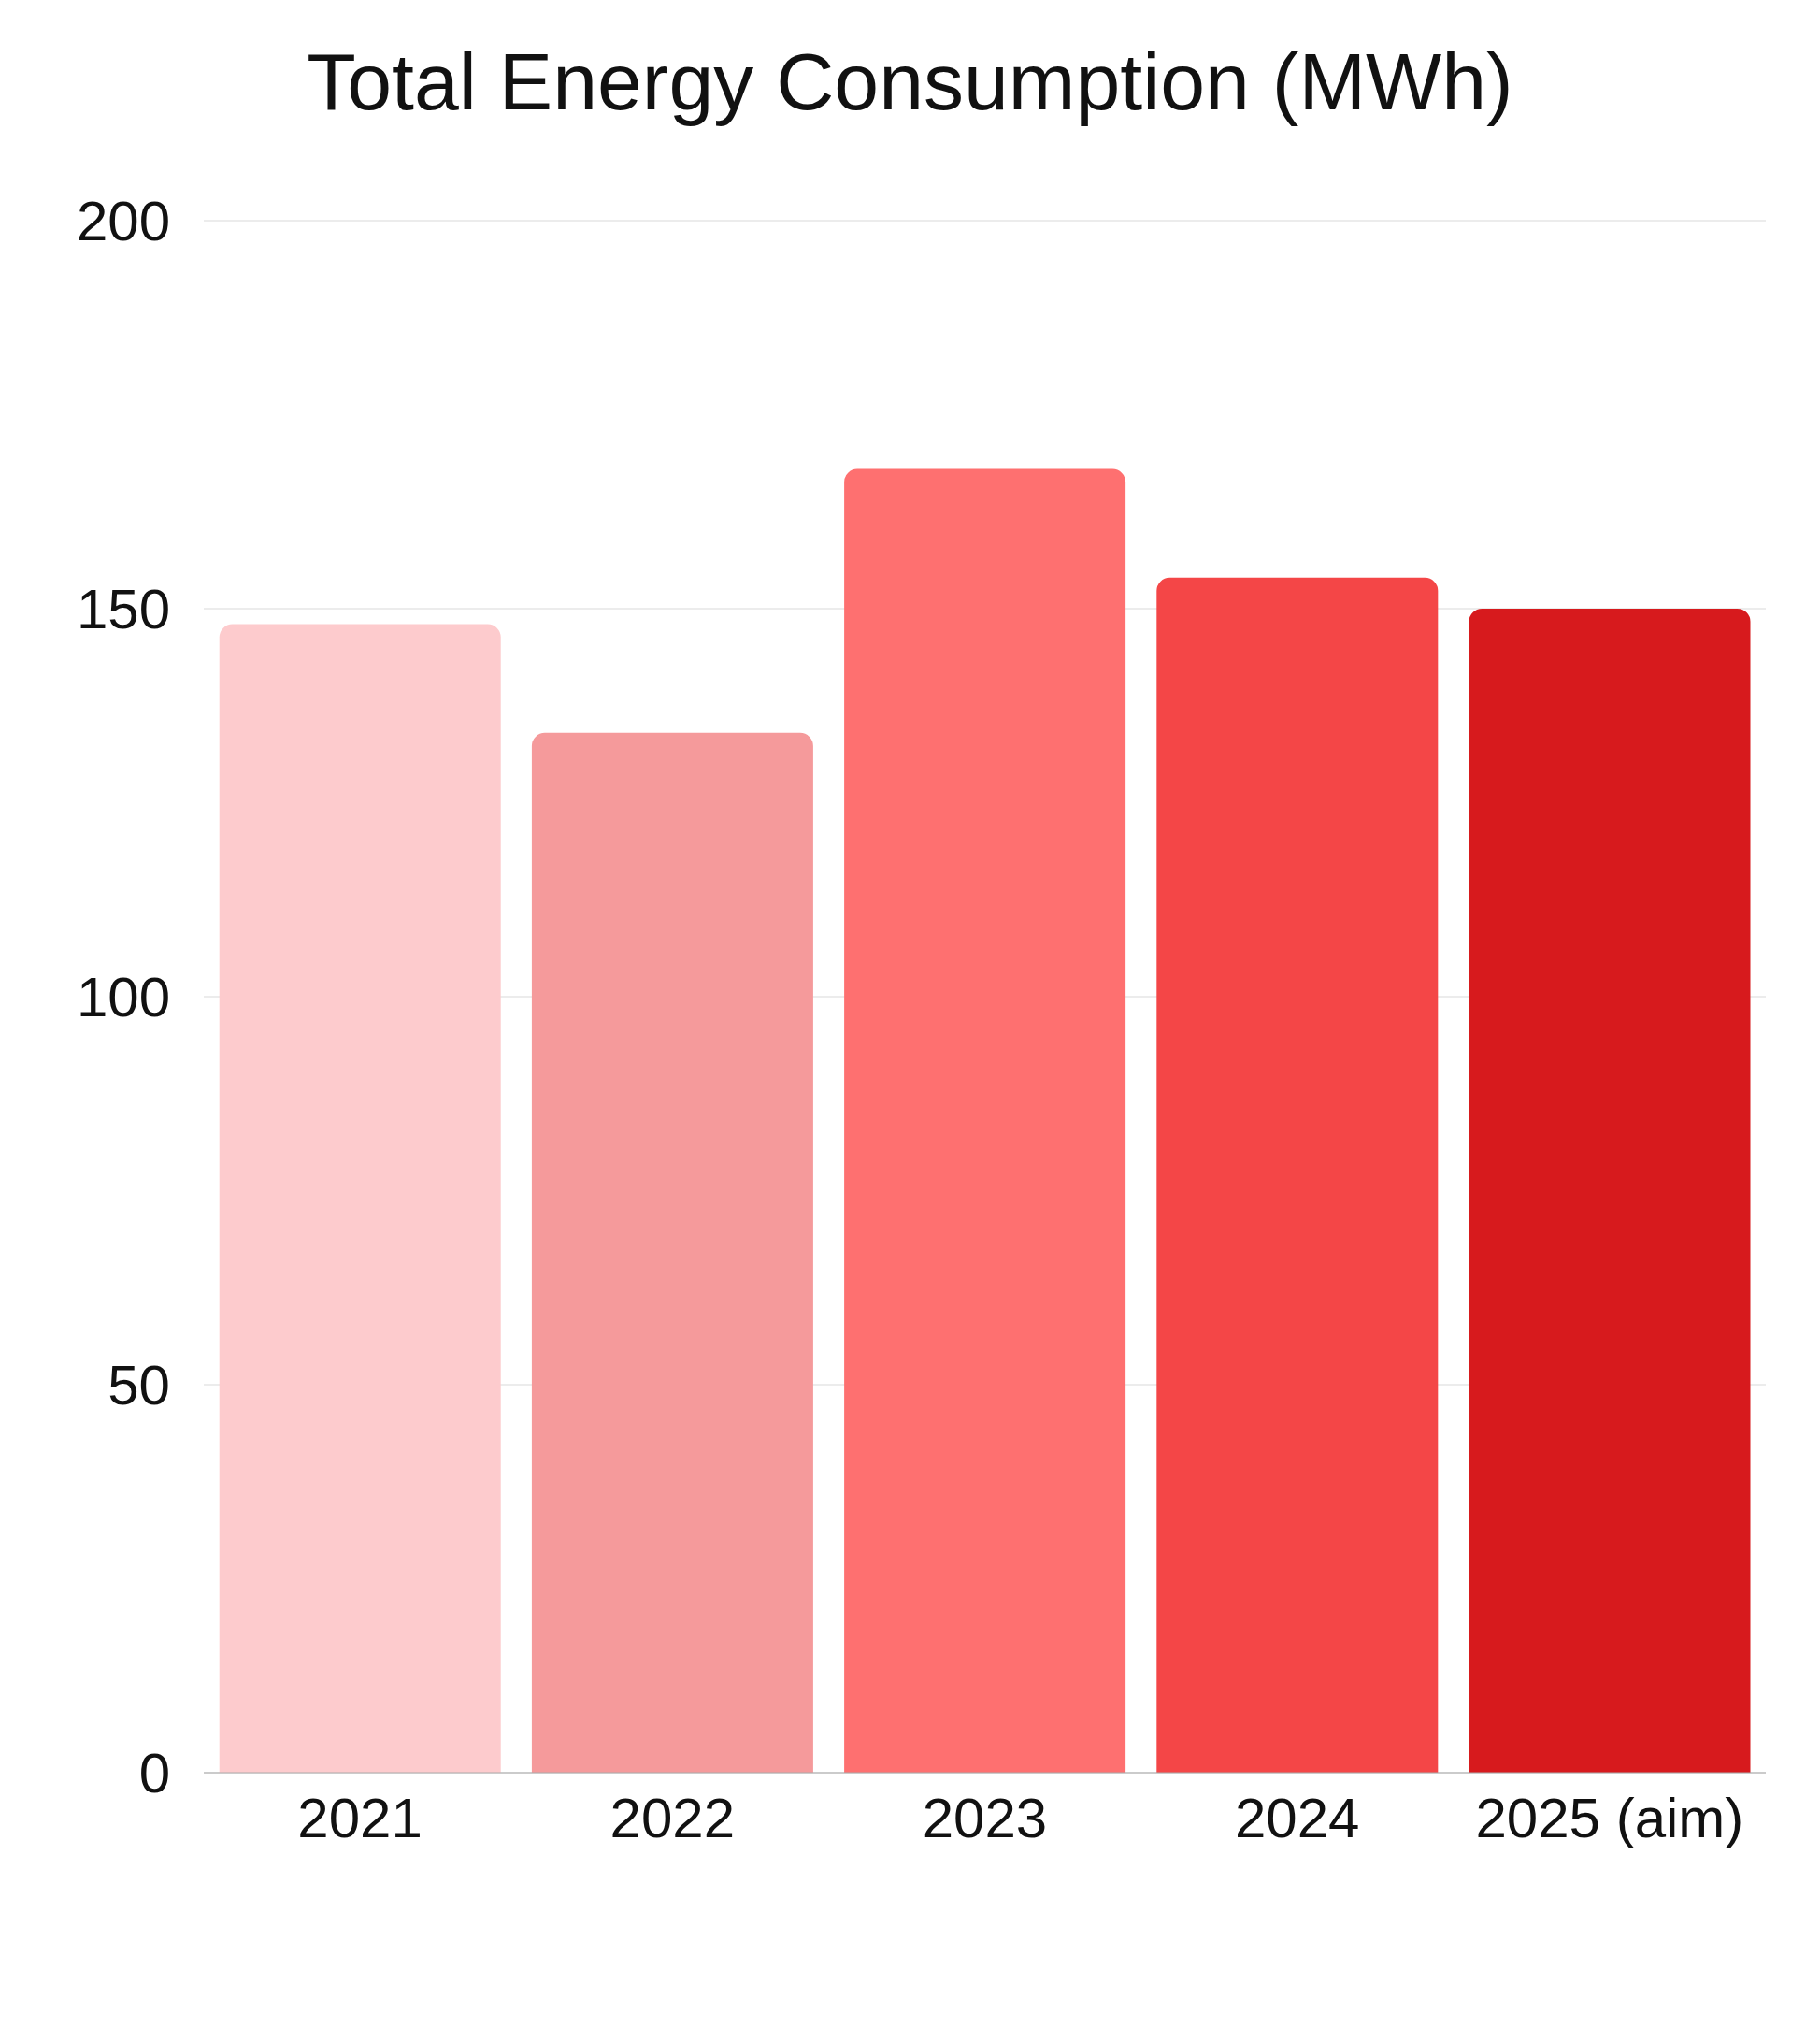  What do you see at coordinates (138, 1385) in the screenshot?
I see `y-tick-label: 50` at bounding box center [138, 1385].